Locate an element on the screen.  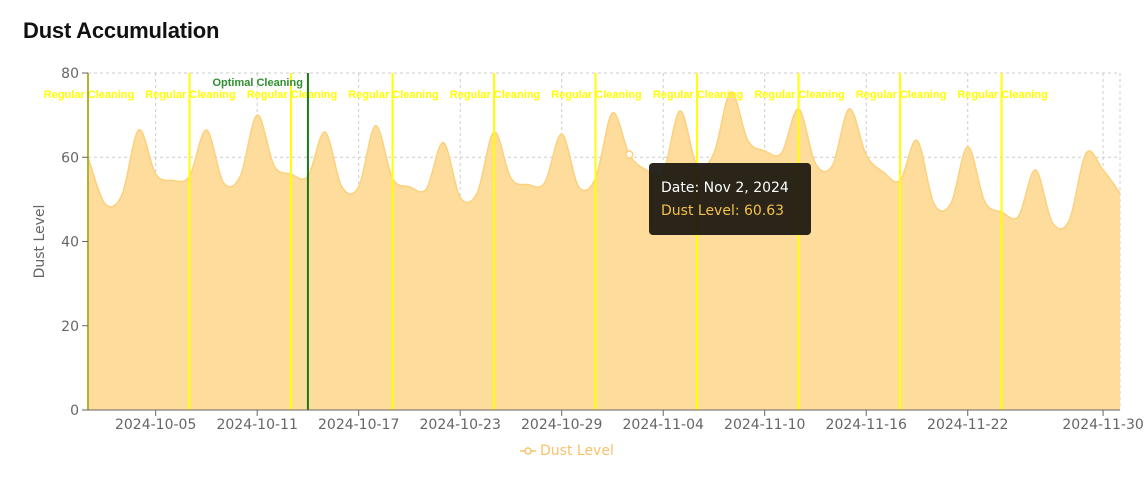
x-tick-label: 2024-11-22 is located at coordinates (967, 425).